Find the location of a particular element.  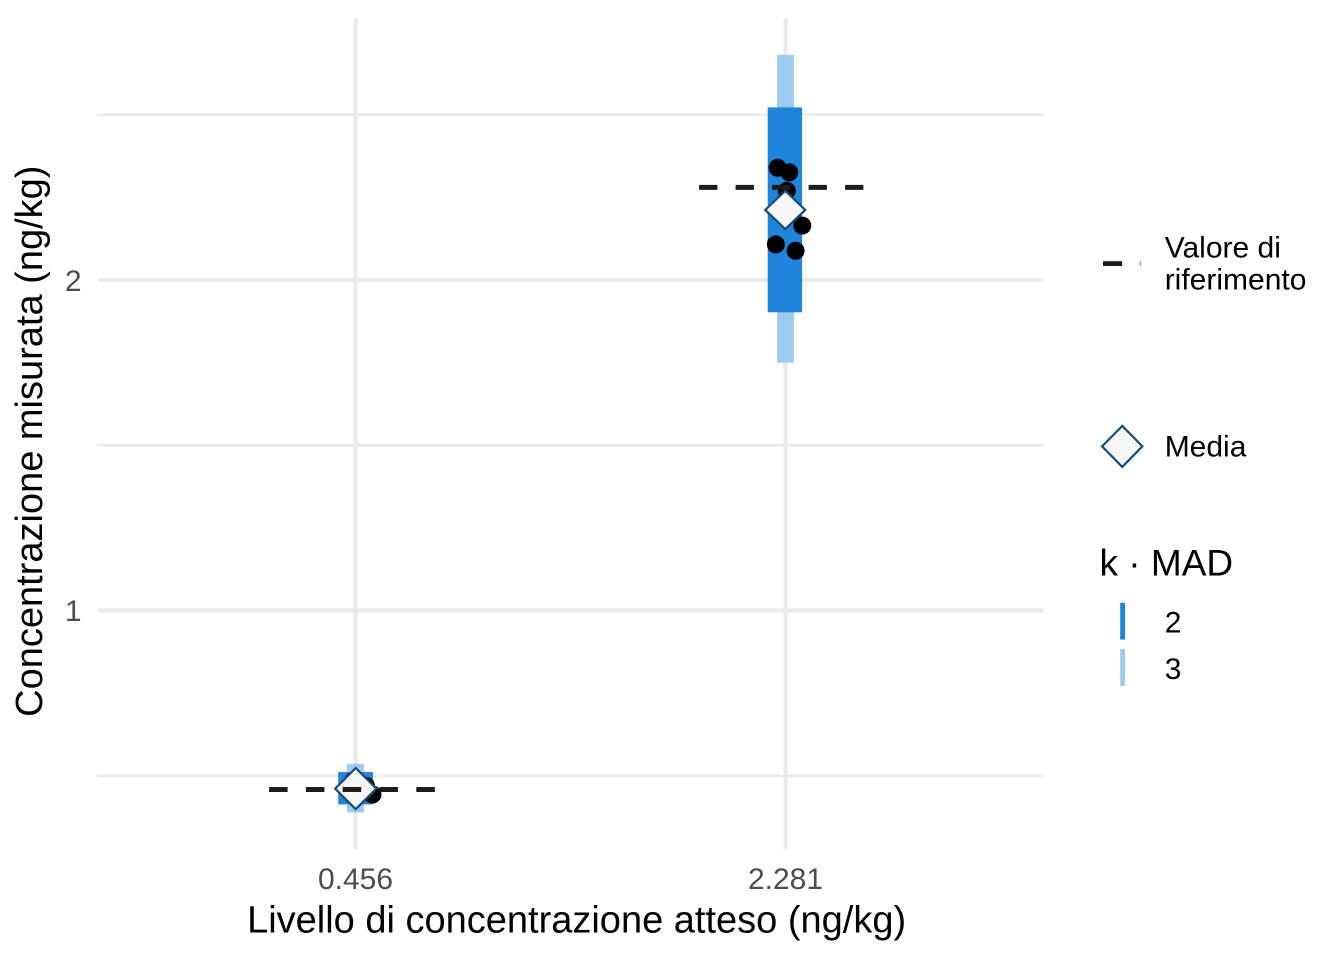

svg-text: Valore di is located at coordinates (1223, 247).